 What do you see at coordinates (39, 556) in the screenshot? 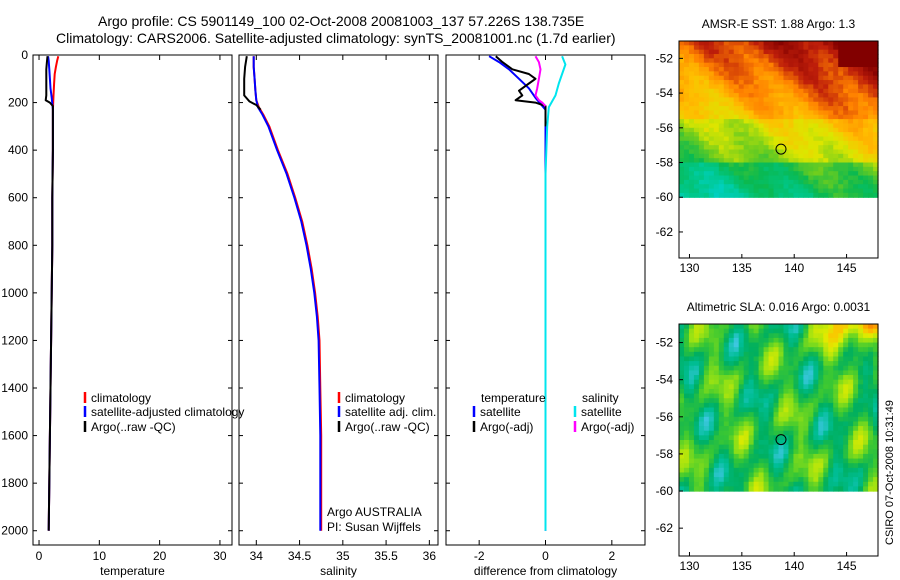
I see `temperature-xtick-label: 0` at bounding box center [39, 556].